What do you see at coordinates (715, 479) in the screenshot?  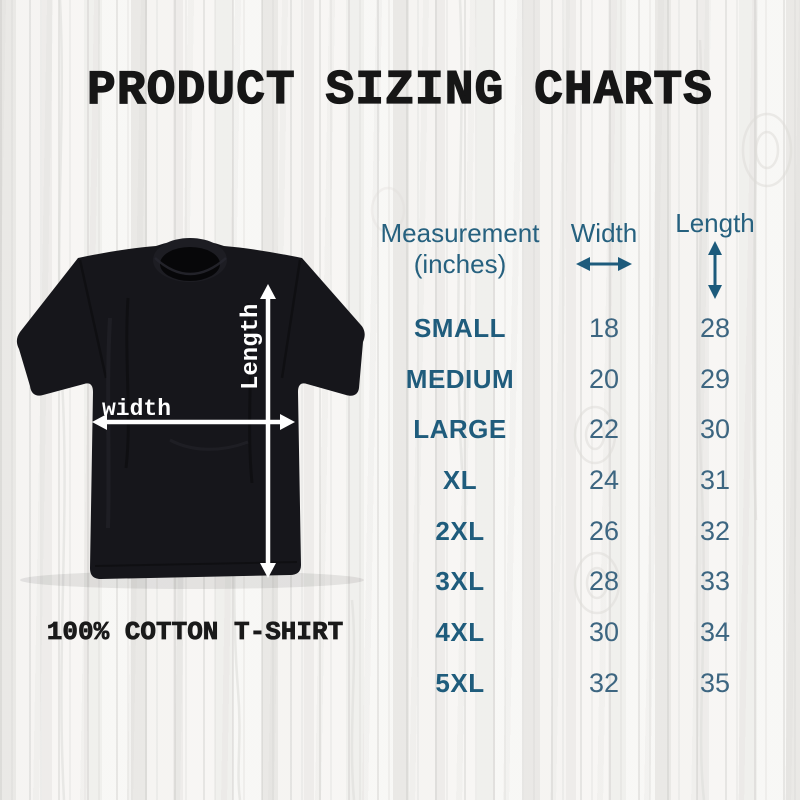 I see `length-value: 31` at bounding box center [715, 479].